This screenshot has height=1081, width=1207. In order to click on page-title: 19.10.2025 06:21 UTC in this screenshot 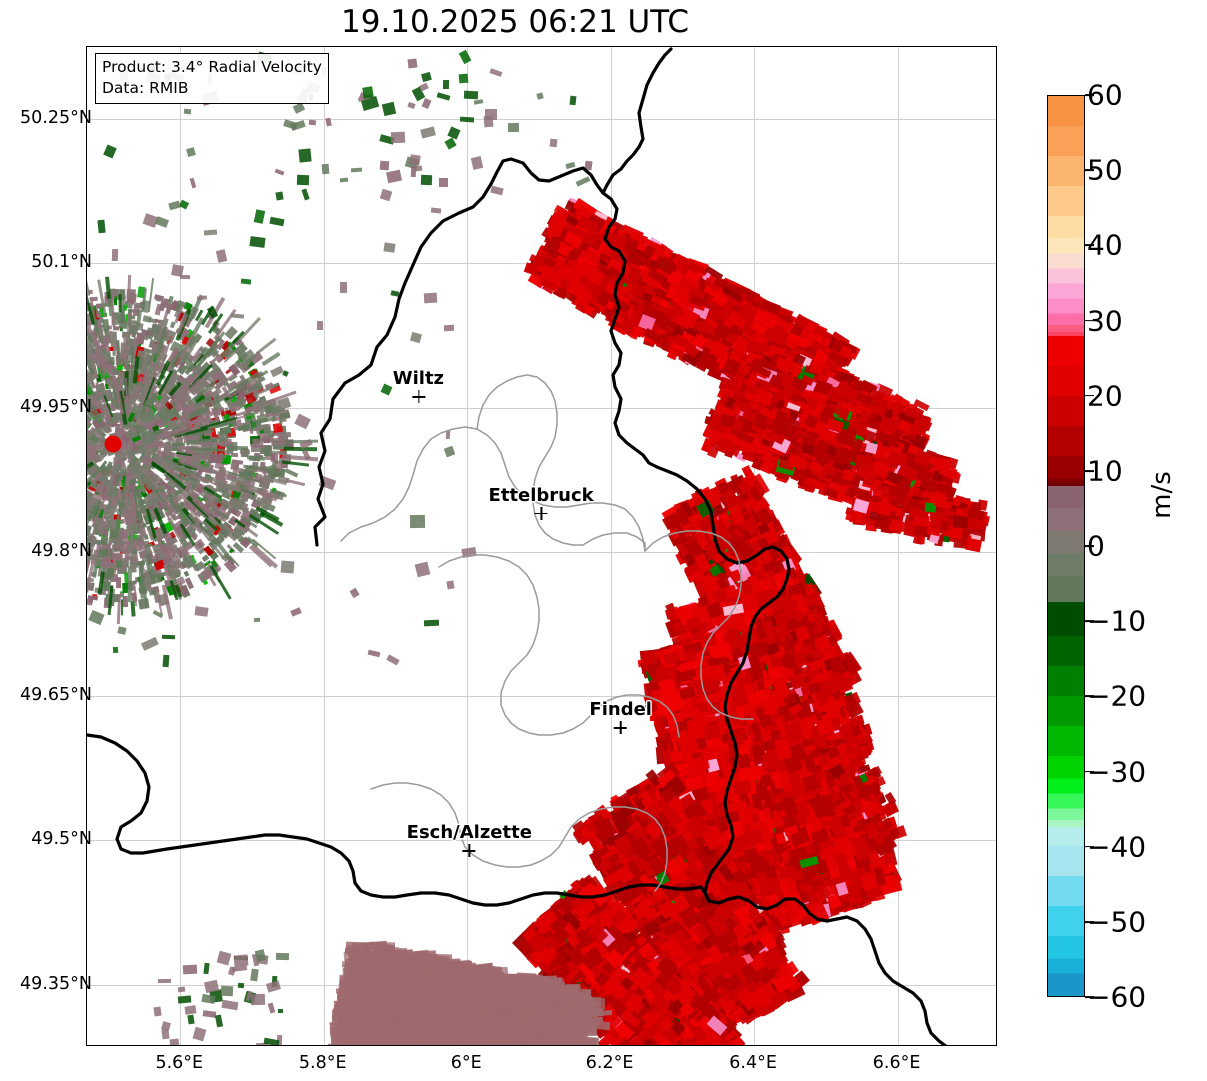, I will do `click(515, 22)`.